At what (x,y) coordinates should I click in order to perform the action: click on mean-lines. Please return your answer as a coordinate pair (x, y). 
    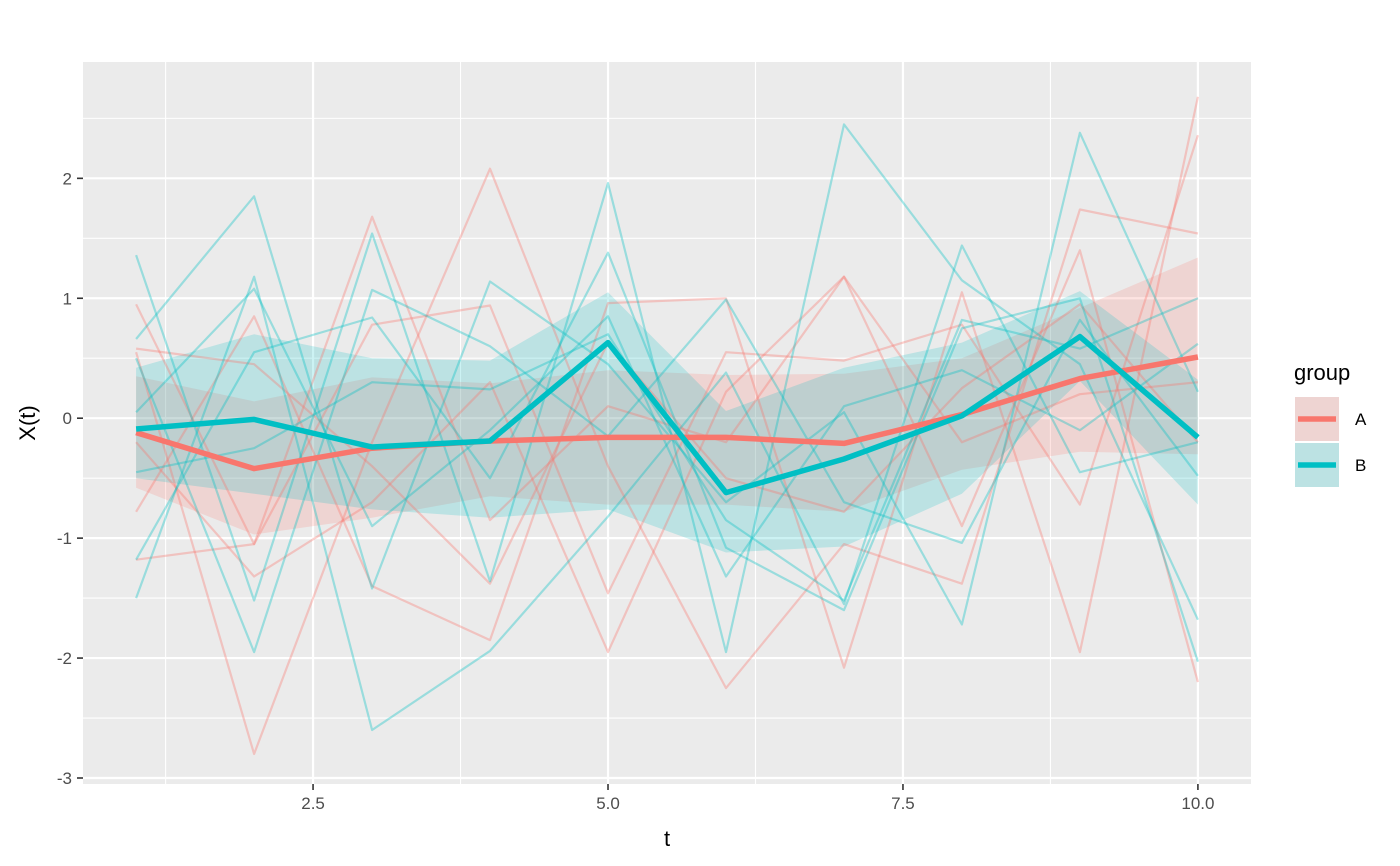
    Looking at the image, I should click on (667, 414).